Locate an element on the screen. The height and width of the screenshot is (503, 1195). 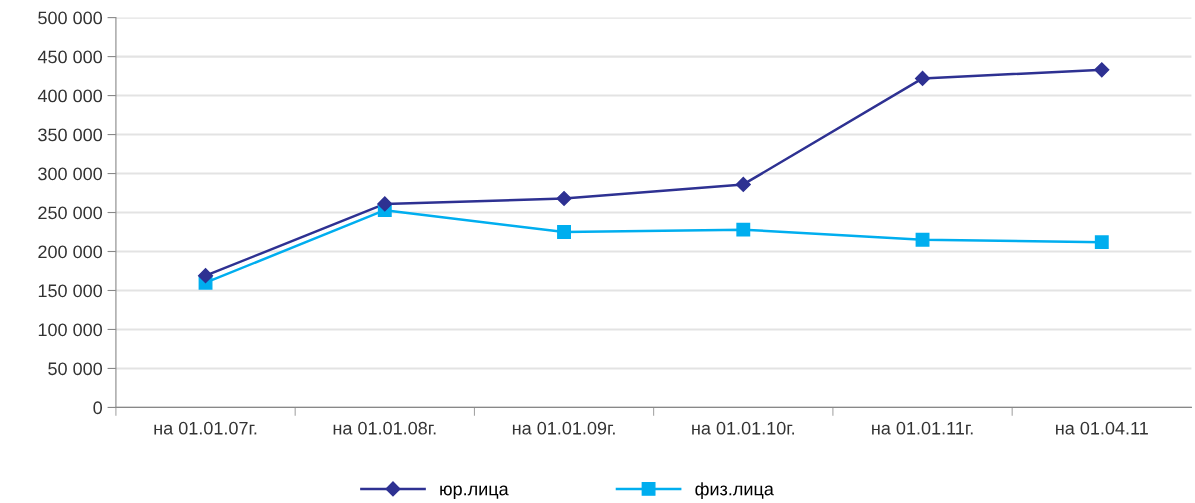
x-tick-label: на 01.01.09г. is located at coordinates (563, 428).